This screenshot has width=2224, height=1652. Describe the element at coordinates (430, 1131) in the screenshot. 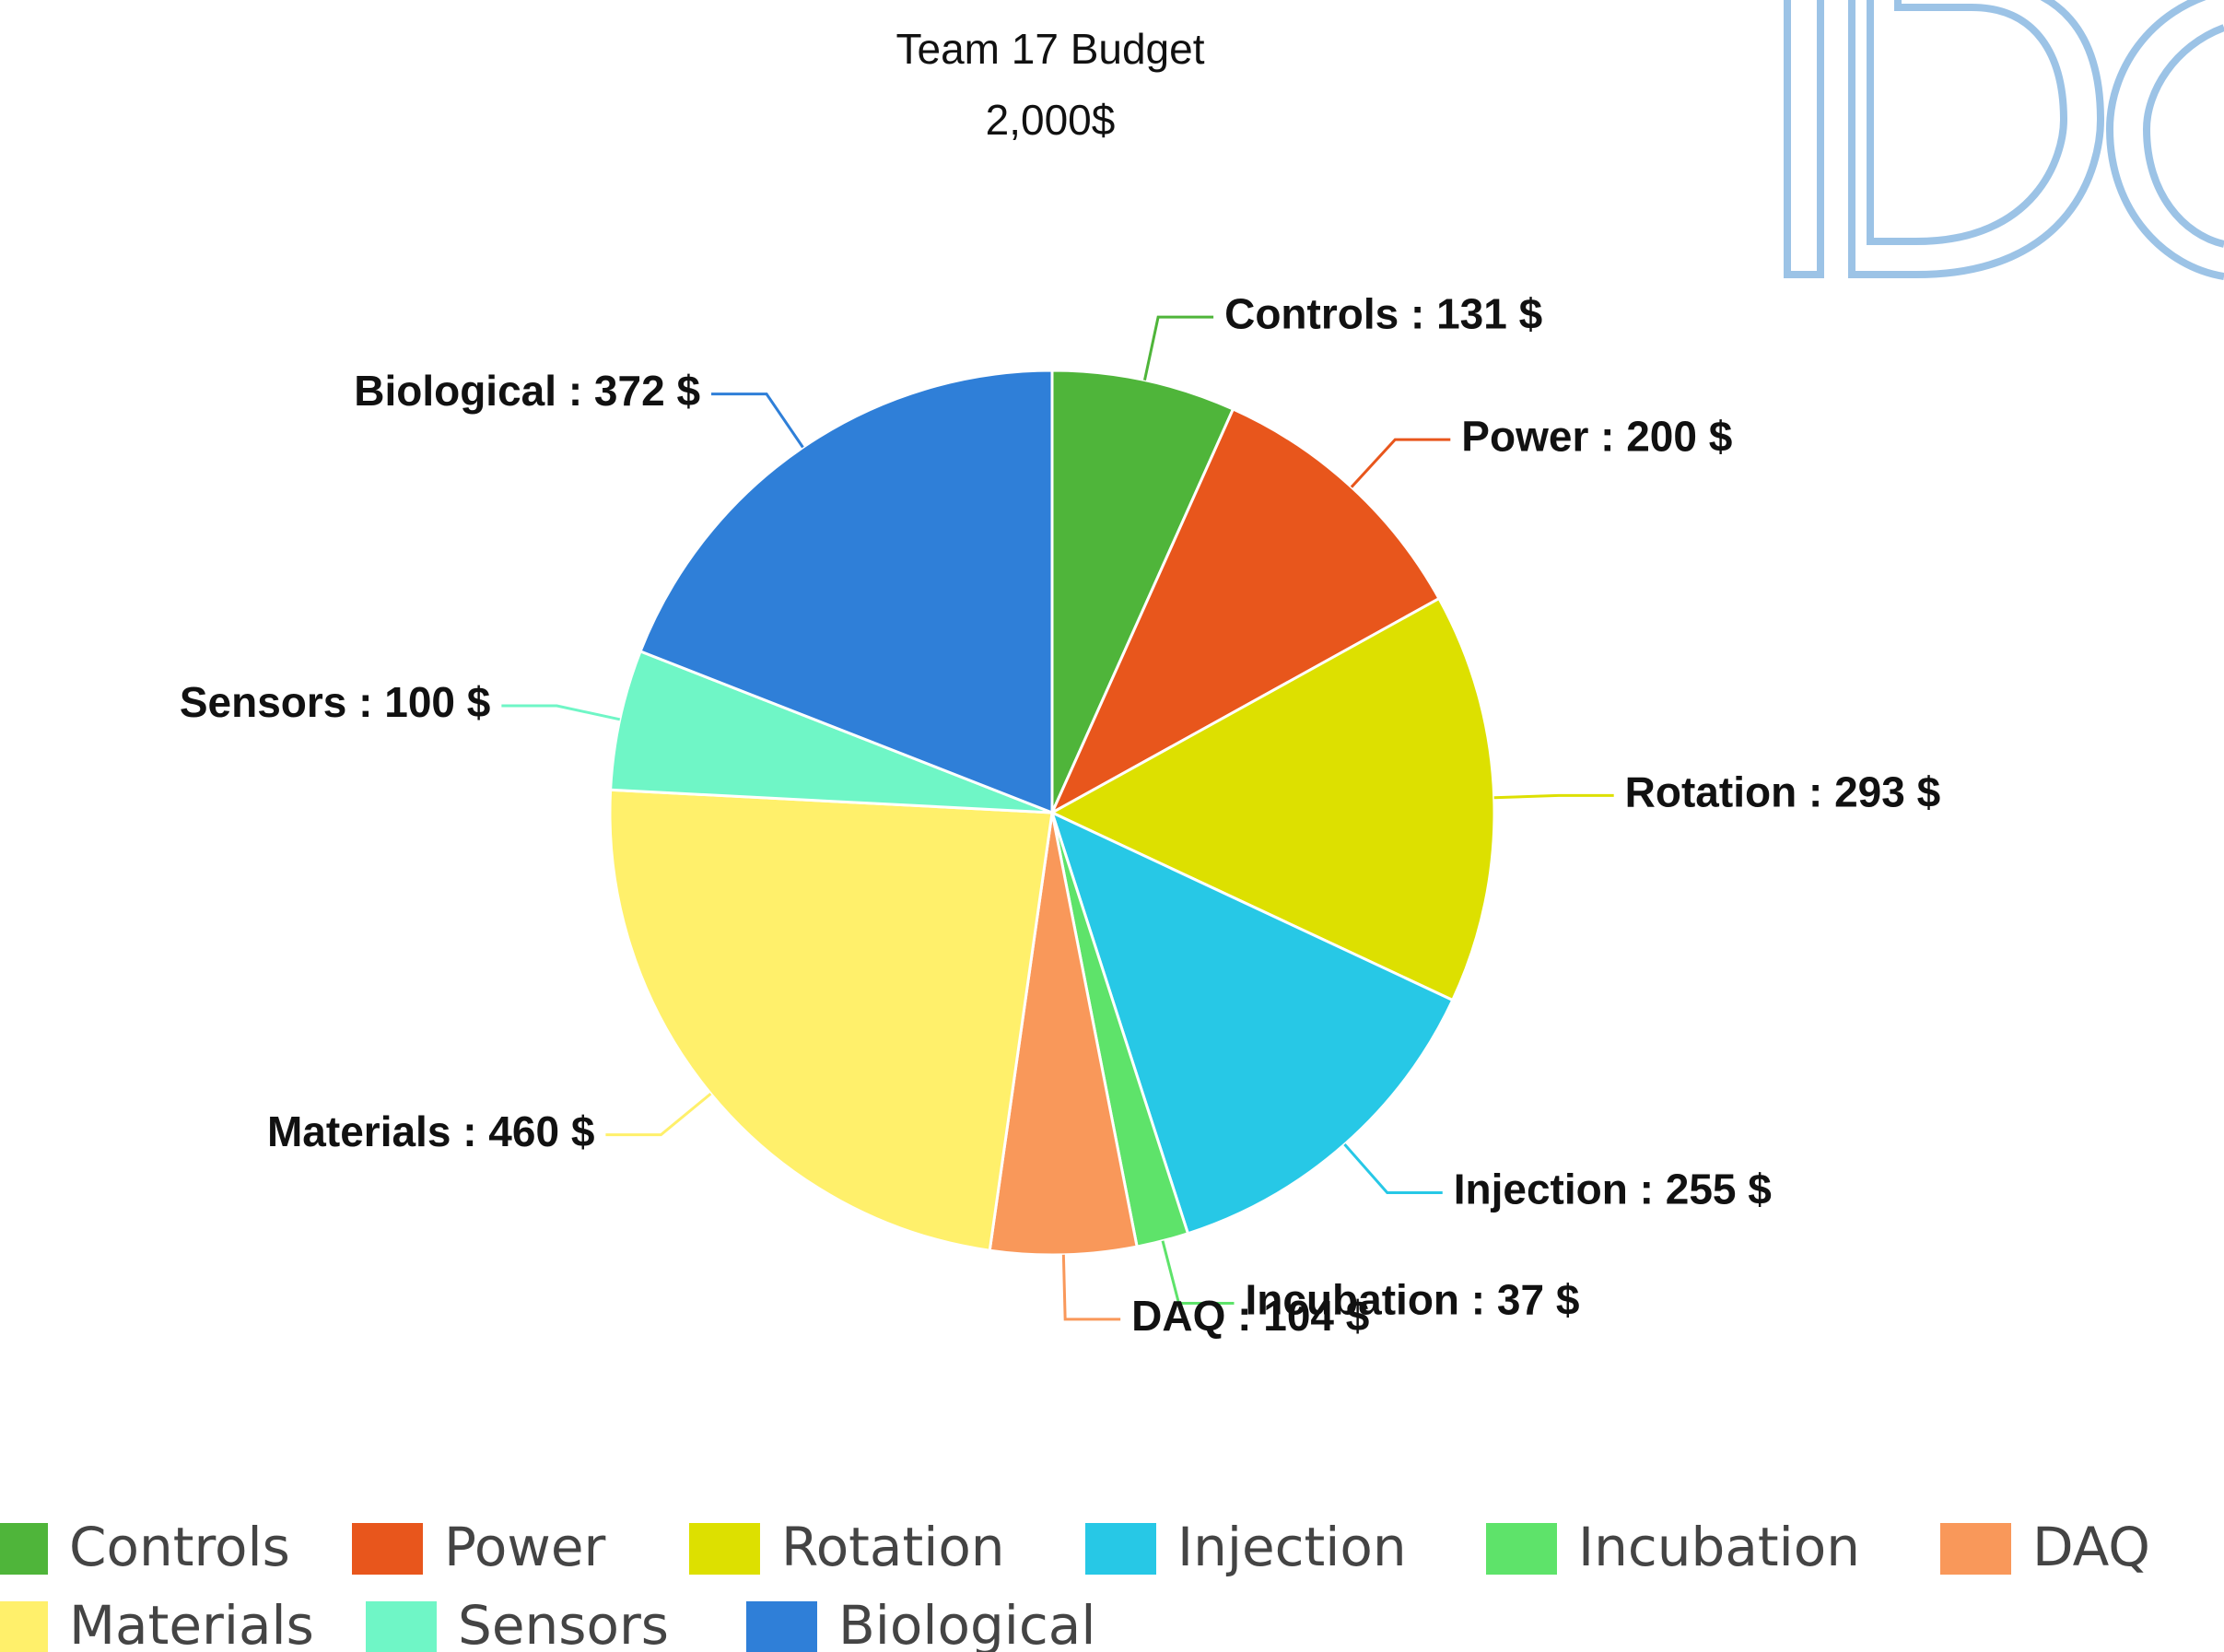

I see `data-label: Materials : 460 $` at that location.